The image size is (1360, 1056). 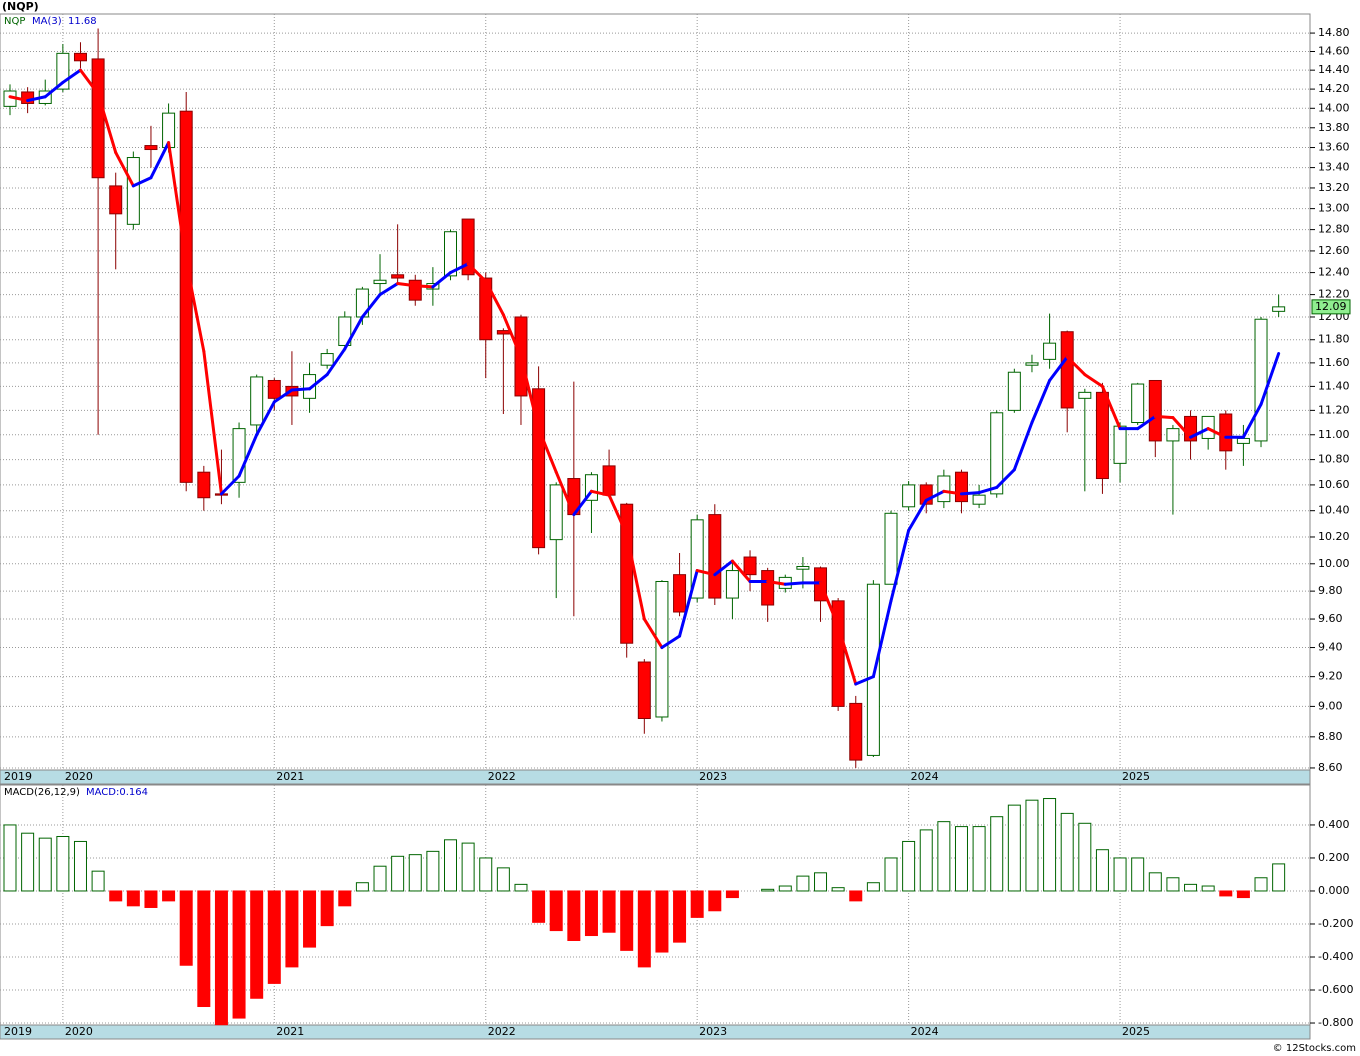 I want to click on y-tick-label: 12.60, so click(x=1334, y=250).